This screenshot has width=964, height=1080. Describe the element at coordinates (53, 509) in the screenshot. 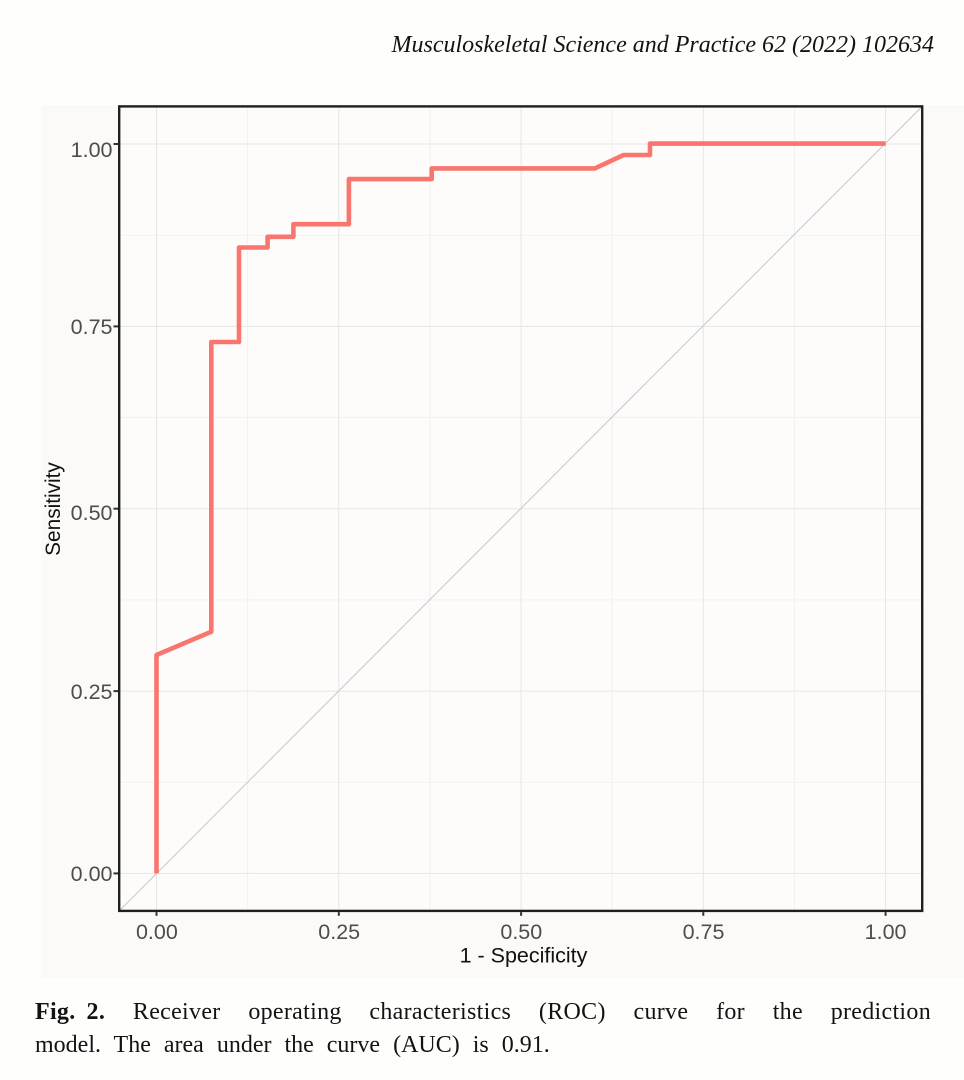

I see `svg-text: Sensitivity` at that location.